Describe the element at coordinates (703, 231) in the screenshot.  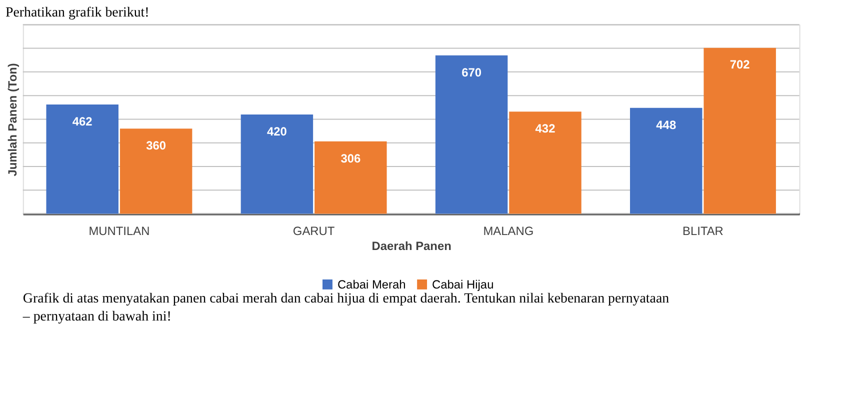
I see `x-tick-label: BLITAR` at that location.